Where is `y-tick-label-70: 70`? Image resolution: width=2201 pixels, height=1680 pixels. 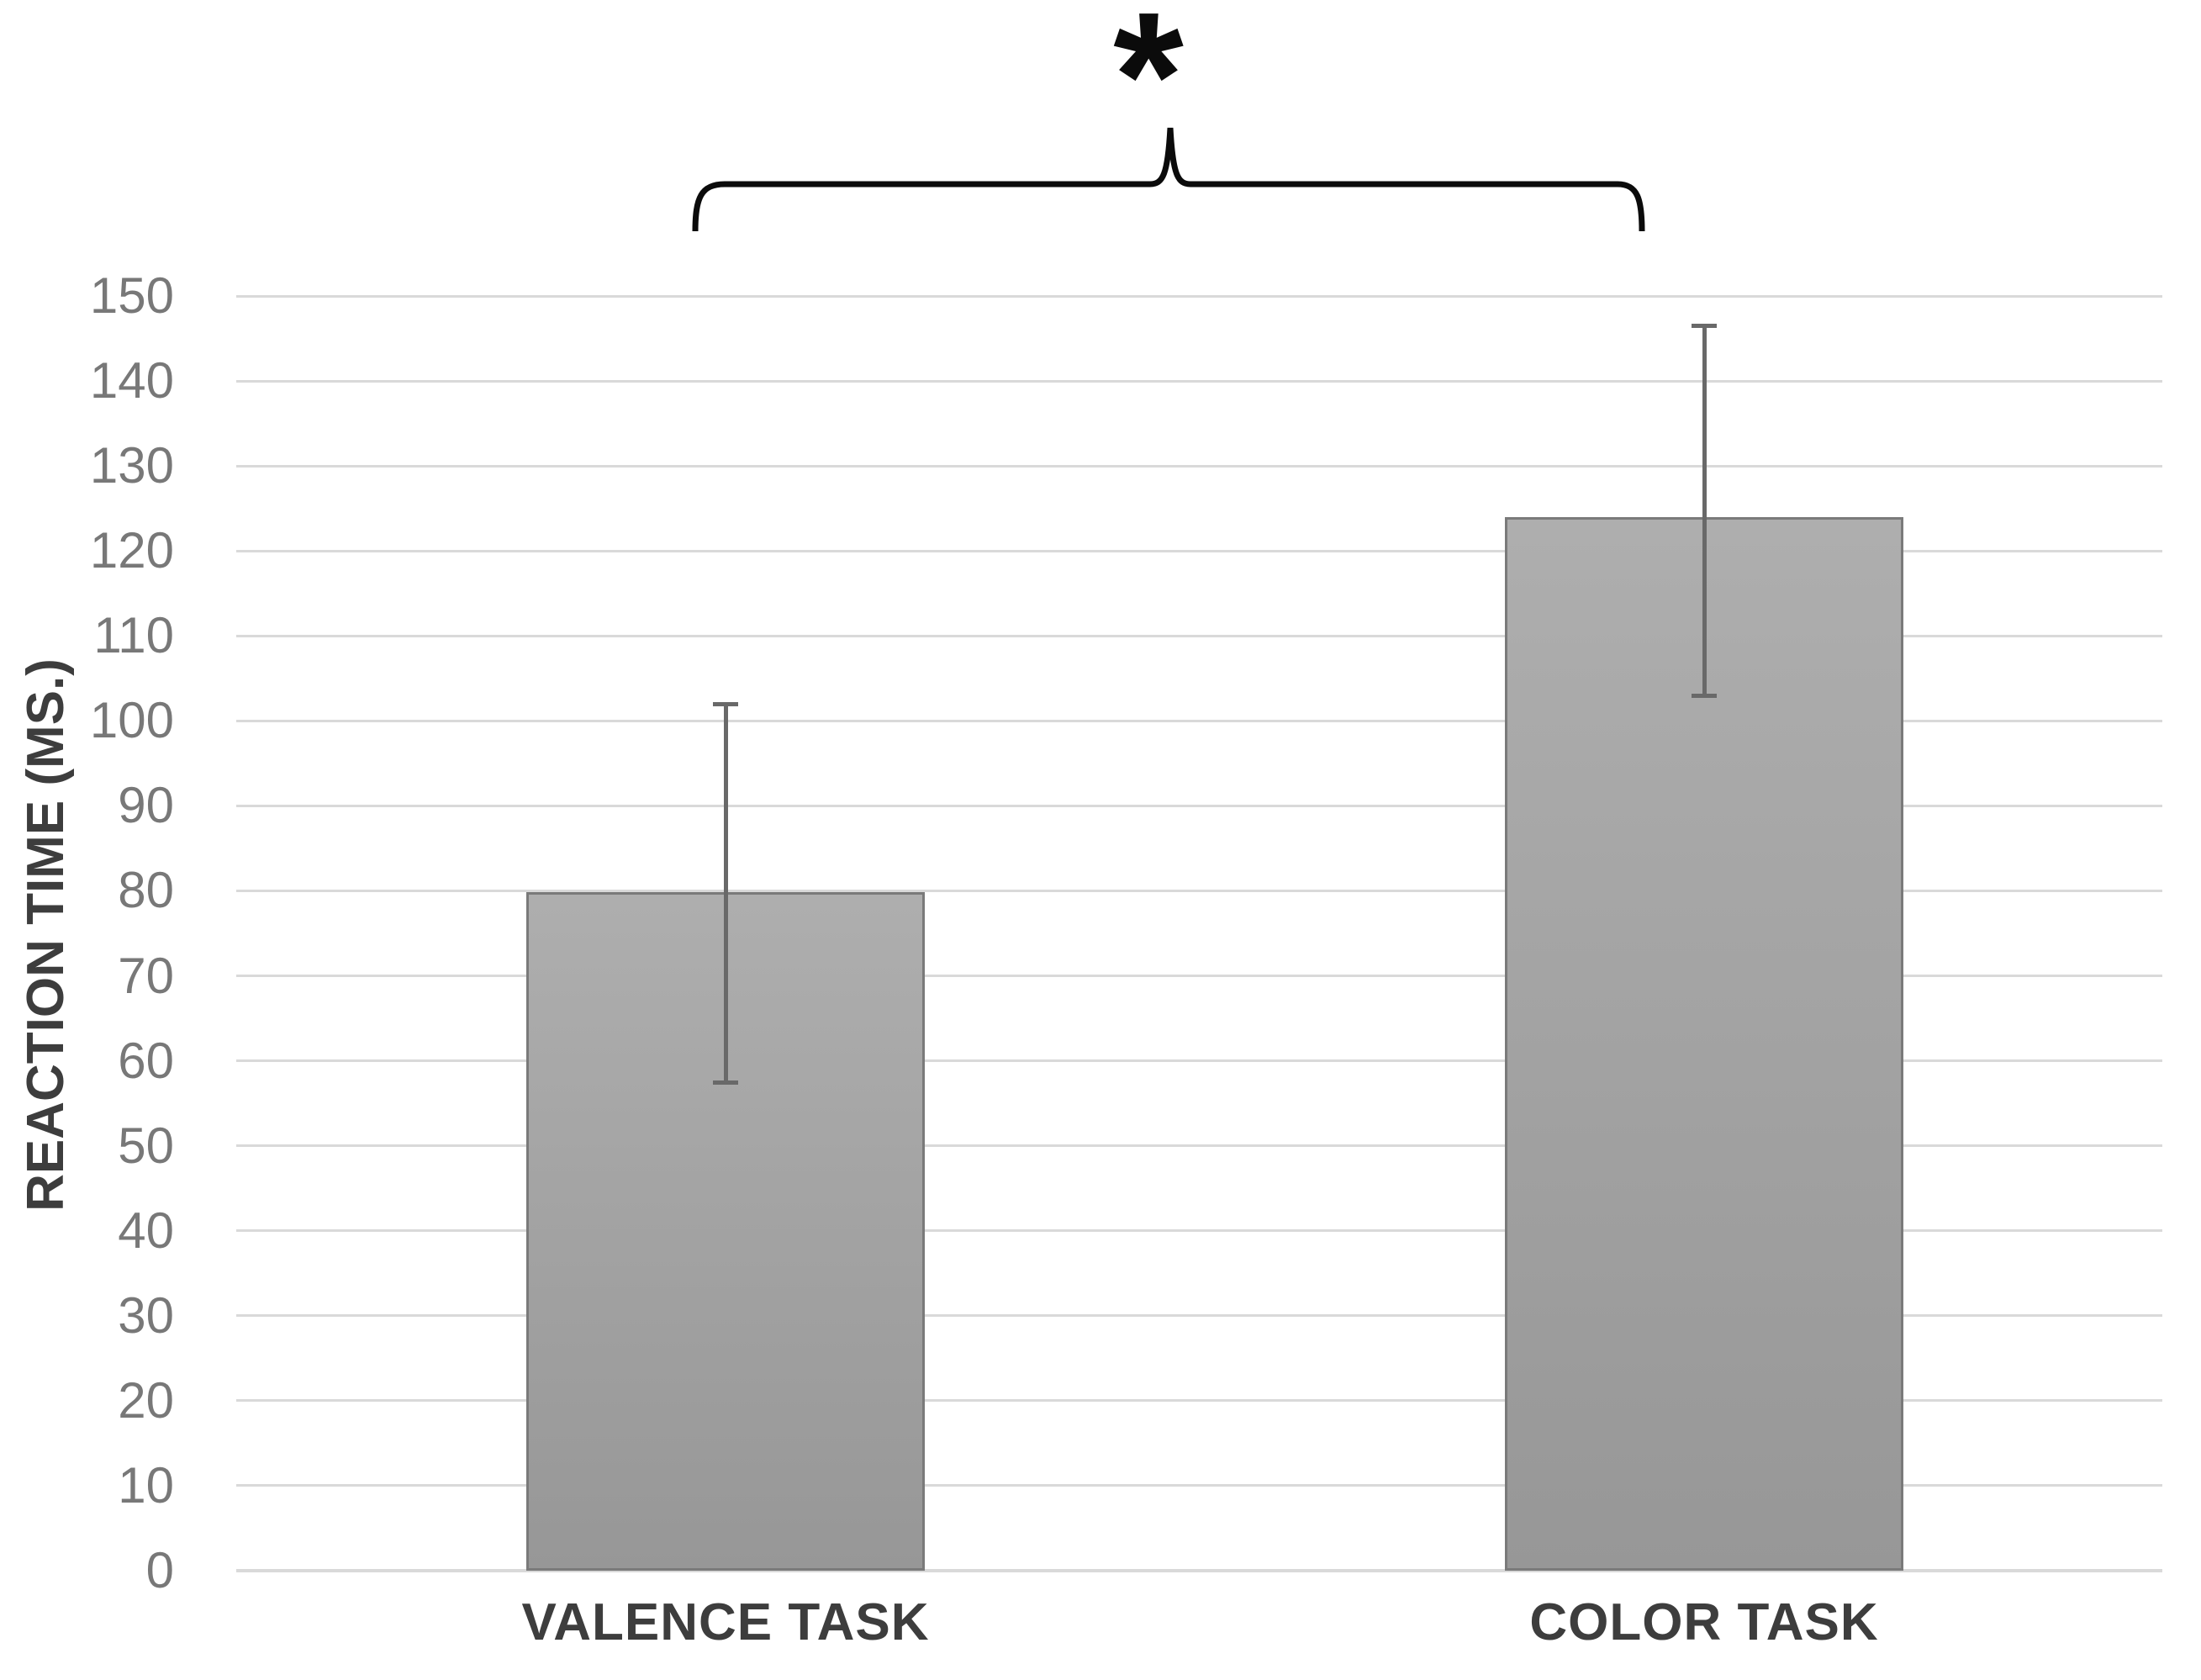 y-tick-label-70: 70 is located at coordinates (146, 975).